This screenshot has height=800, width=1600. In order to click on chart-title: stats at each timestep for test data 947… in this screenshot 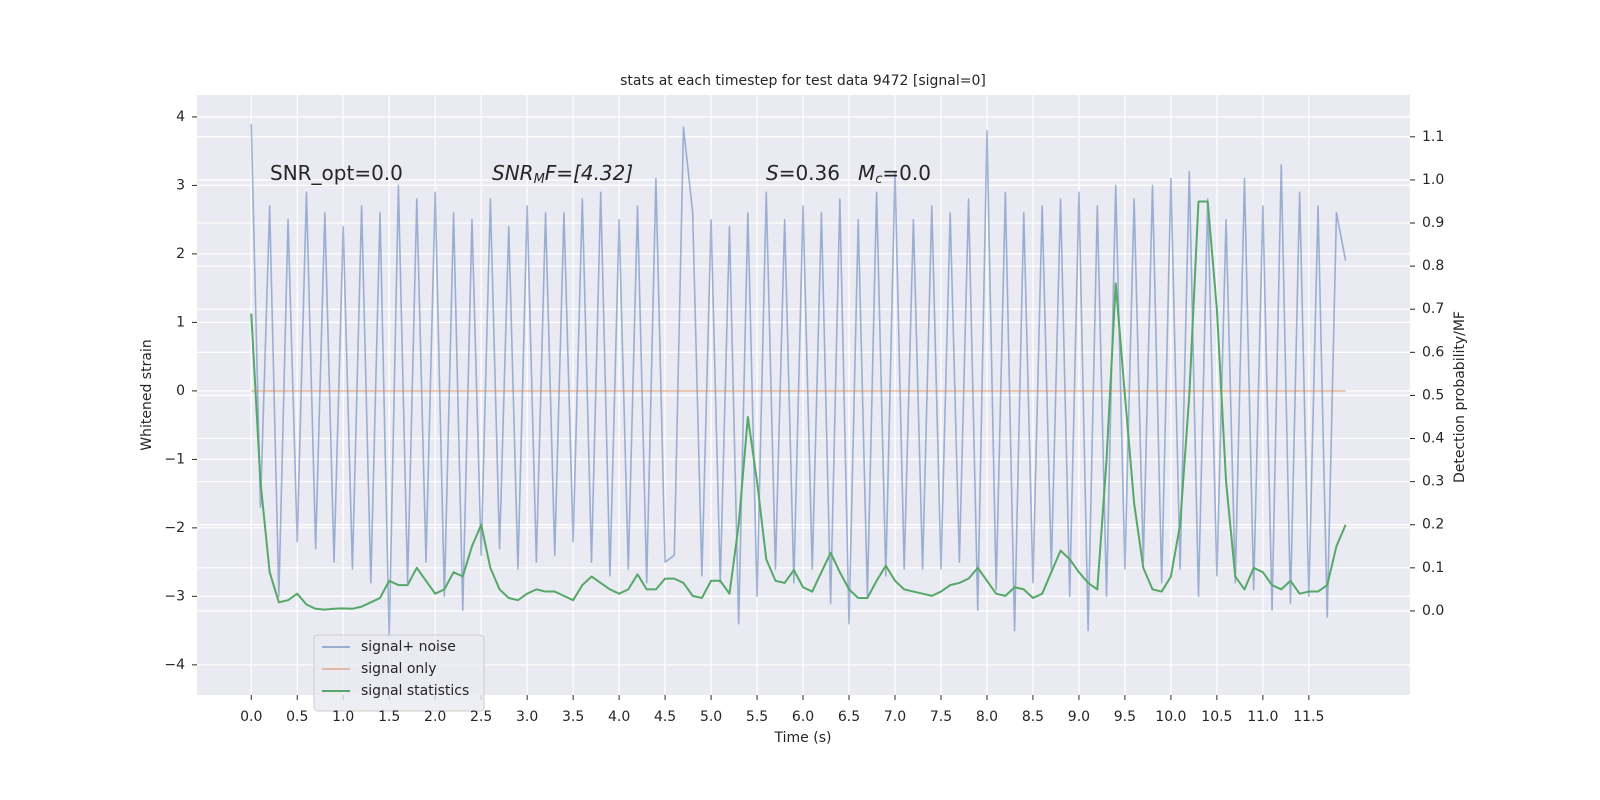, I will do `click(803, 81)`.